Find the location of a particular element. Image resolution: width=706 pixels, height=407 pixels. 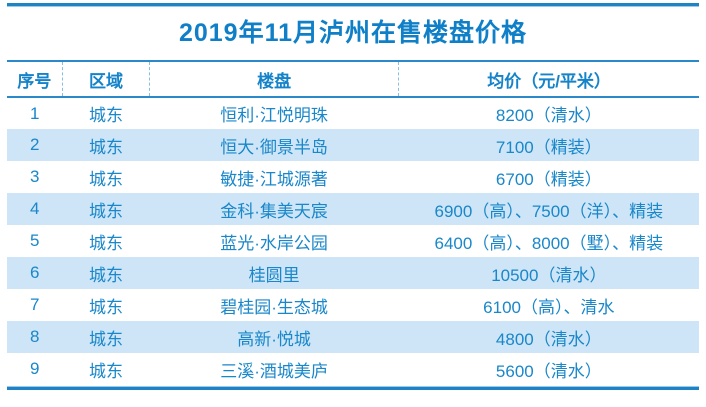

cell-index: 1 is located at coordinates (34, 113).